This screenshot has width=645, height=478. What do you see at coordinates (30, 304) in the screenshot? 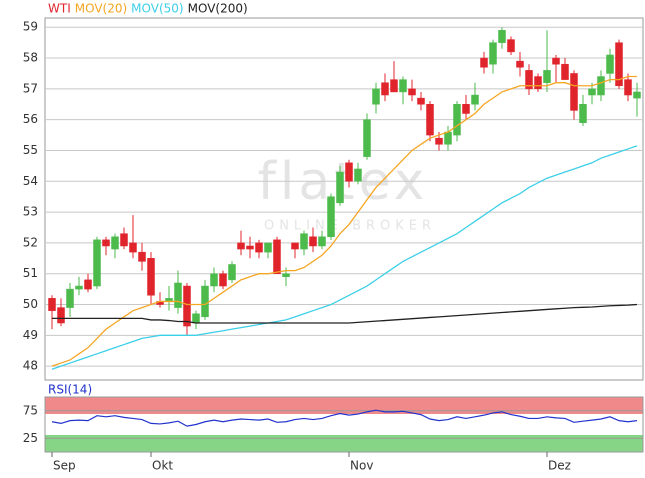
I see `y-tick-label: 50` at bounding box center [30, 304].